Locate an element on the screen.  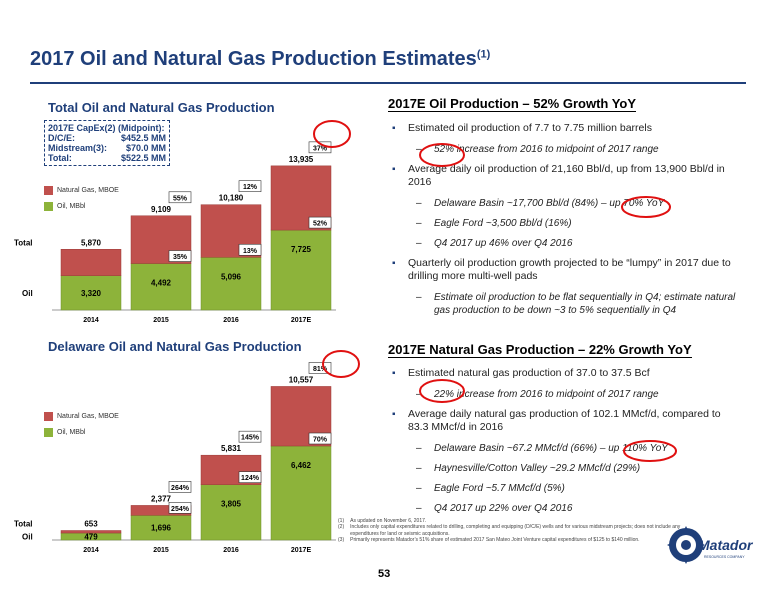
delaware-chart-legend: Natural Gas, MBOE Oil, MBbl is located at coordinates (81, 428).